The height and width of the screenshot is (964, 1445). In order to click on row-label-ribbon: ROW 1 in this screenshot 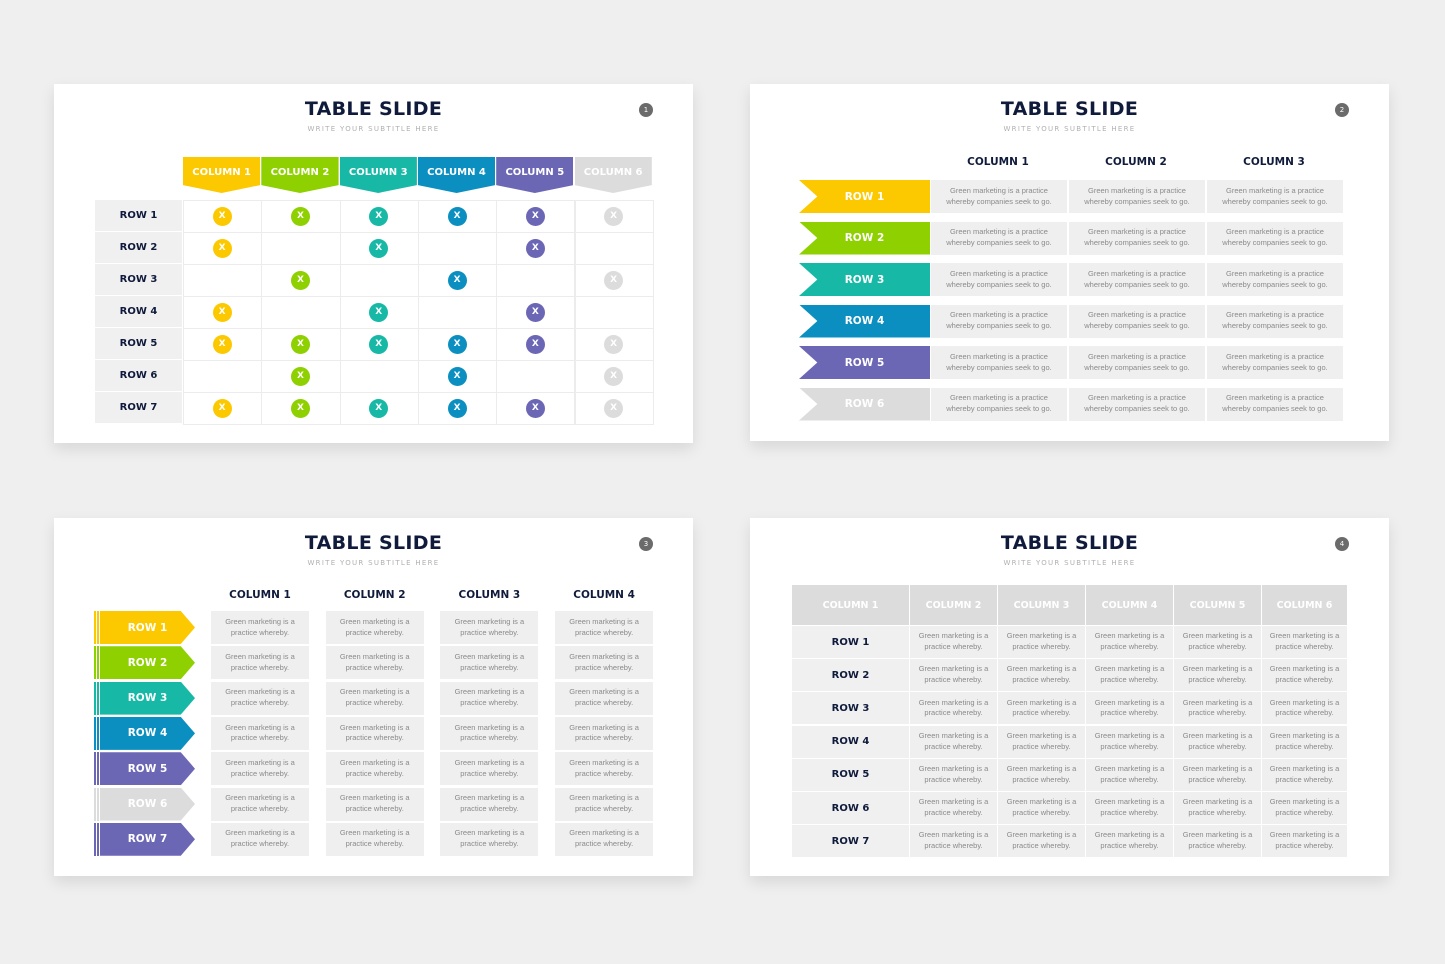, I will do `click(864, 196)`.